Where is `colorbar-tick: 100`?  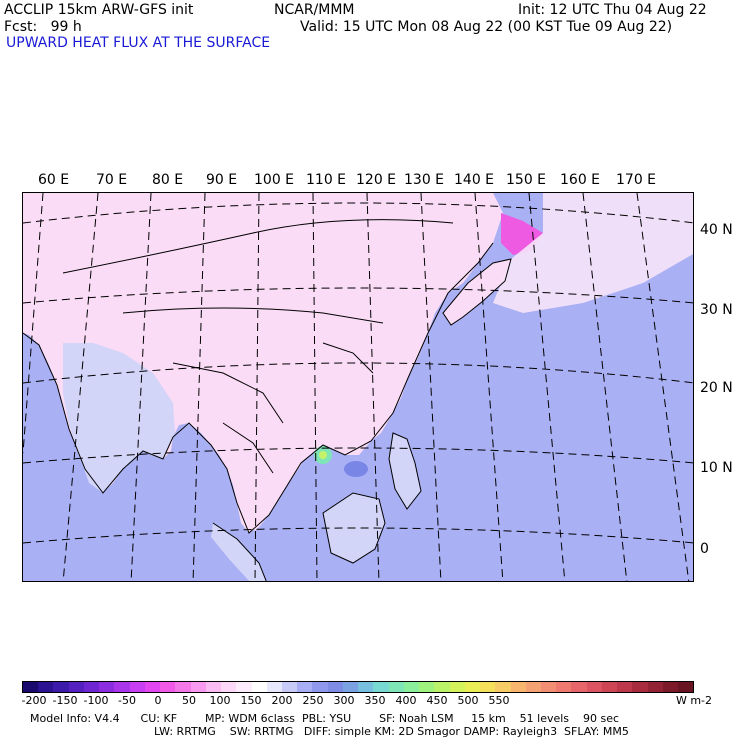
colorbar-tick: 100 is located at coordinates (220, 700).